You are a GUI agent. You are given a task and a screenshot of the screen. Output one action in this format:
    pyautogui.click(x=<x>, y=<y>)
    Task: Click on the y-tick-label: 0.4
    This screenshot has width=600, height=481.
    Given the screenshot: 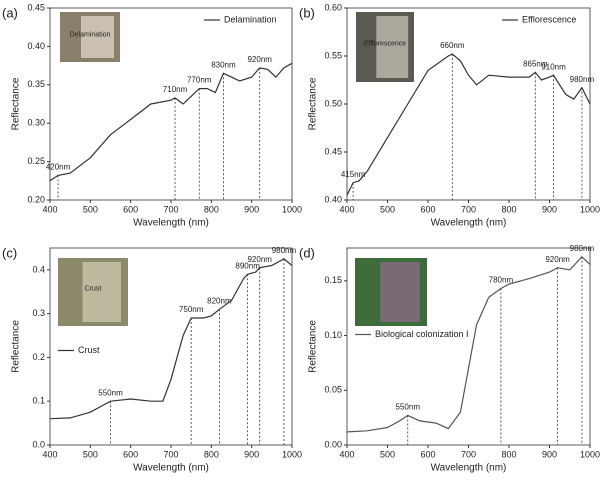 What is the action you would take?
    pyautogui.click(x=38, y=269)
    